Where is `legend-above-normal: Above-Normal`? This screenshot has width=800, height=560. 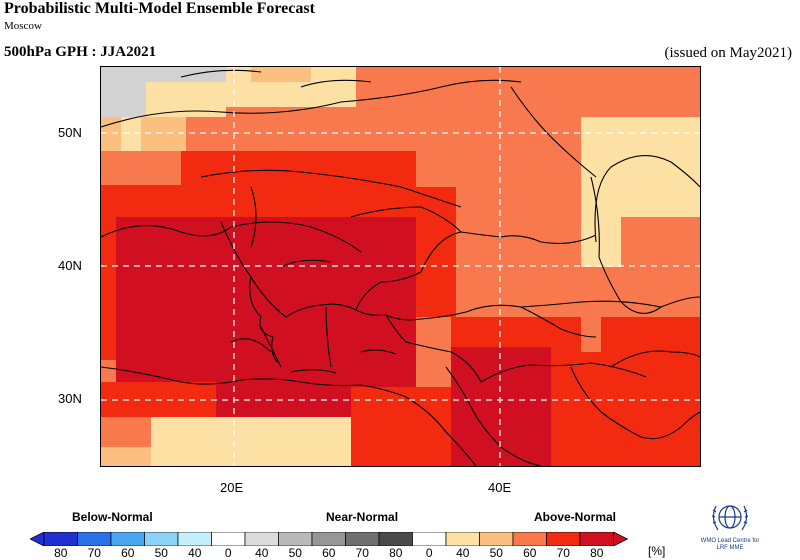 legend-above-normal: Above-Normal is located at coordinates (575, 517).